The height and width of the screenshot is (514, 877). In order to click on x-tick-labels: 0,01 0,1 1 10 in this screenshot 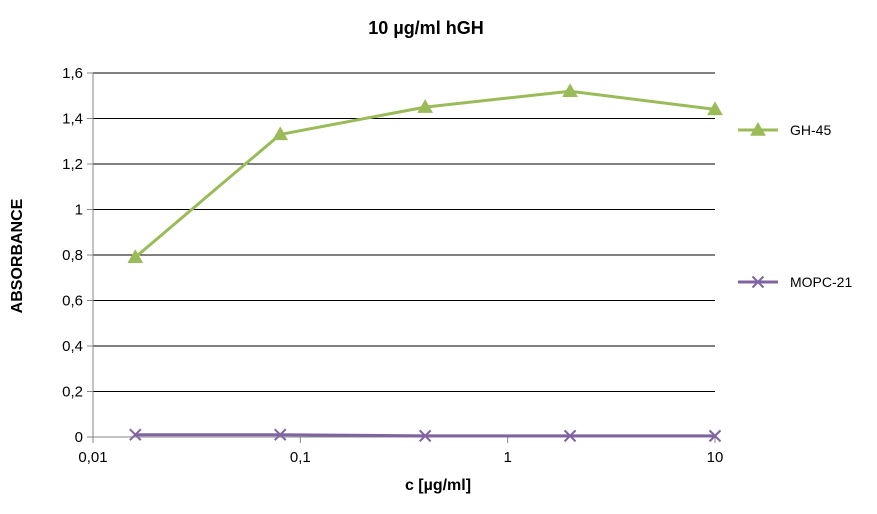, I will do `click(400, 457)`.